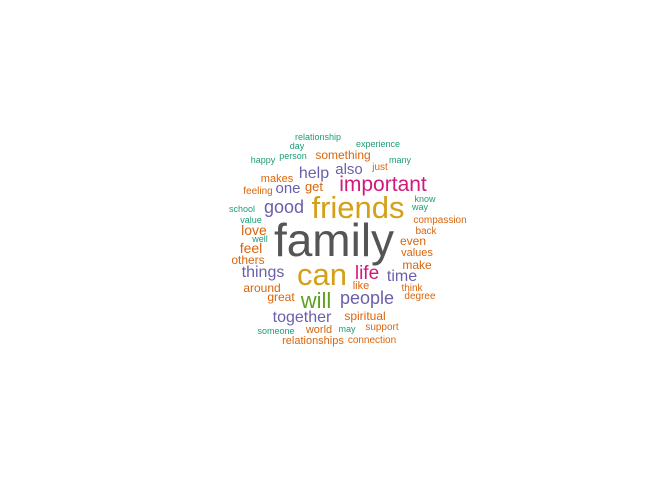 This screenshot has width=672, height=480. Describe the element at coordinates (254, 230) in the screenshot. I see `word-love: love` at that location.